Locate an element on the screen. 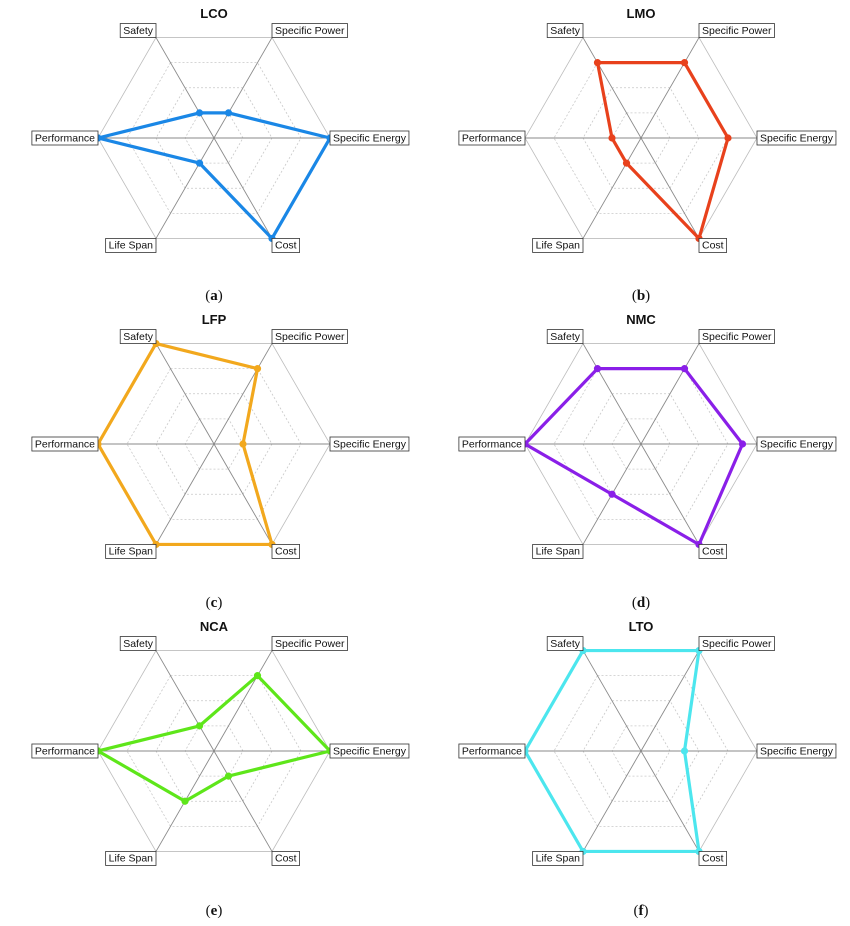 This screenshot has height=926, width=850. panel-caption: (d) is located at coordinates (641, 603).